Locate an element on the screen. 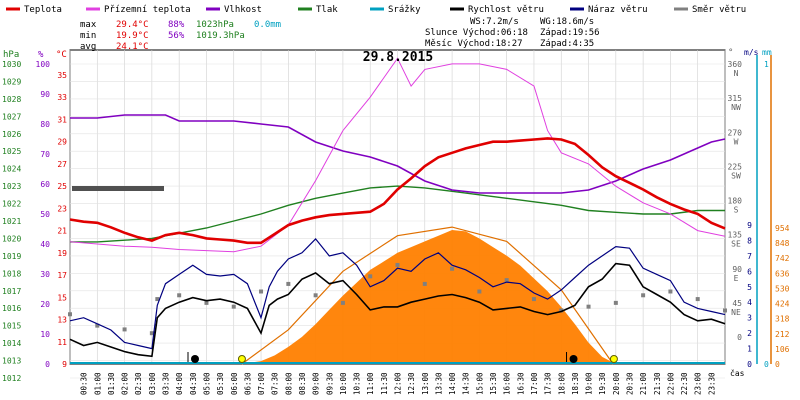  hpa-tick: 1026 is located at coordinates (11, 134).